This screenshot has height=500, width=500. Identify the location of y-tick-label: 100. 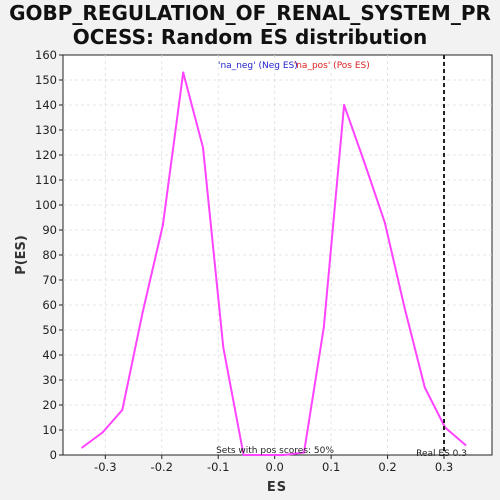
(46, 205).